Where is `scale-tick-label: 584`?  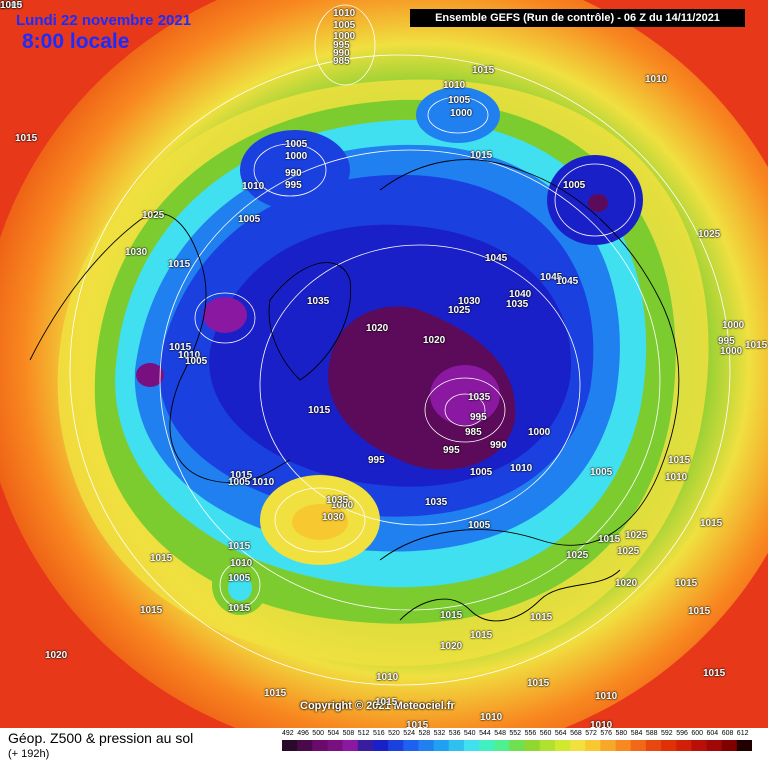 scale-tick-label: 584 is located at coordinates (636, 733).